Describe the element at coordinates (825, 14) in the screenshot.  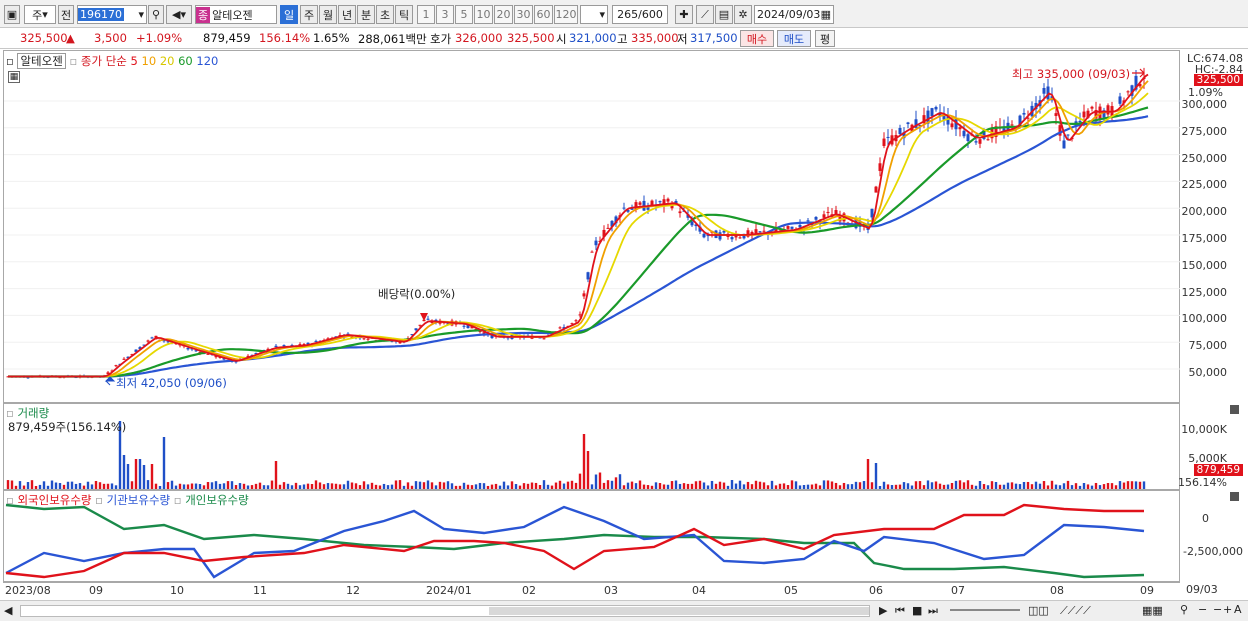
I see `calendar-icon: ▦` at that location.